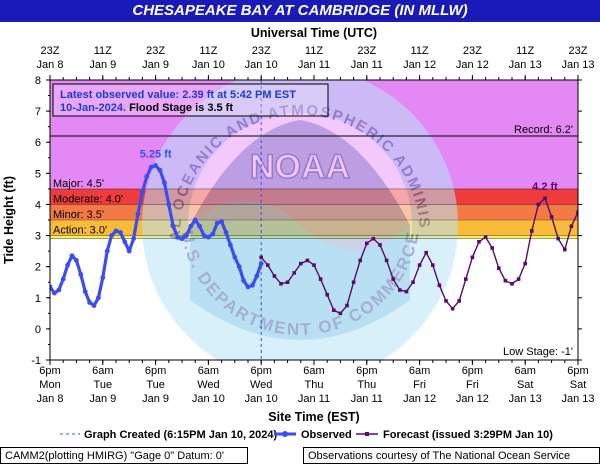 The image size is (600, 465). I want to click on top-axis-title: Universal Time (UTC), so click(314, 33).